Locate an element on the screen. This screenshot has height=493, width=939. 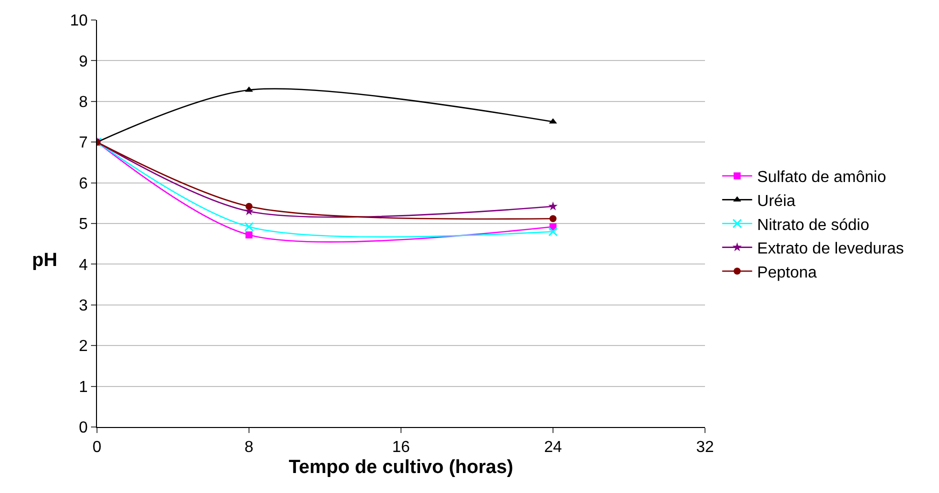
x-tick-label: 16 is located at coordinates (401, 447).